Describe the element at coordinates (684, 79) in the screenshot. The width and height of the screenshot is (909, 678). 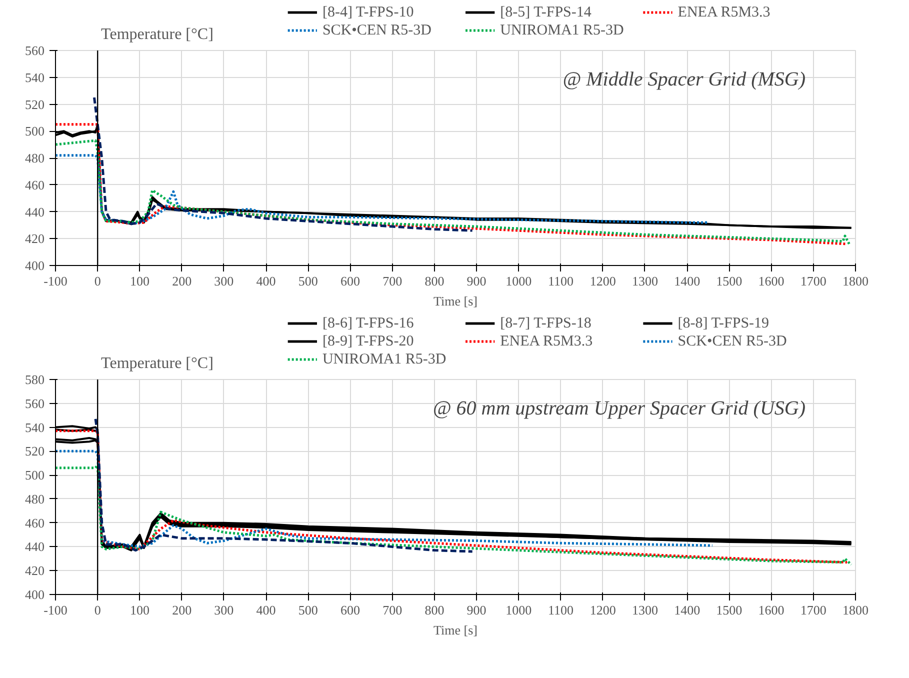
I see `annotation: @ Middle Spacer Grid (MSG)` at that location.